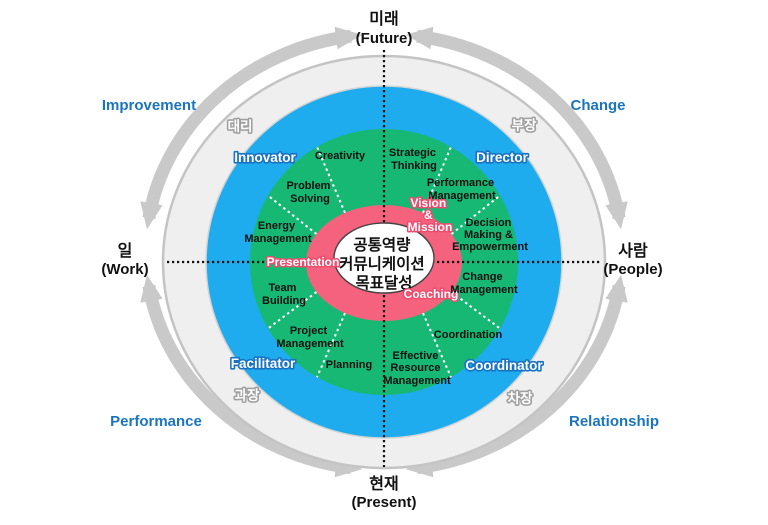 The image size is (768, 525). What do you see at coordinates (384, 263) in the screenshot?
I see `center-goal-text: 공통역량 커뮤니케이션 목표달성` at bounding box center [384, 263].